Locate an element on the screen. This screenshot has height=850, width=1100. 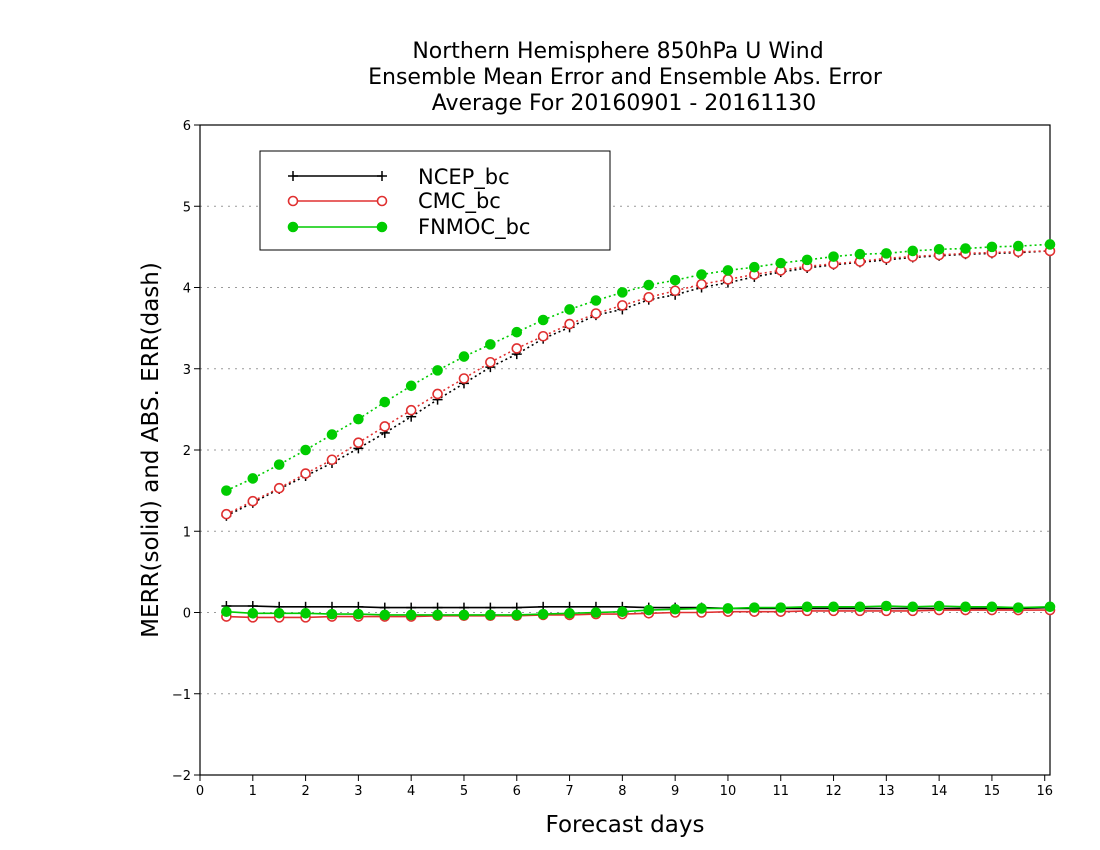
x-tick-label: 1 is located at coordinates (253, 791).